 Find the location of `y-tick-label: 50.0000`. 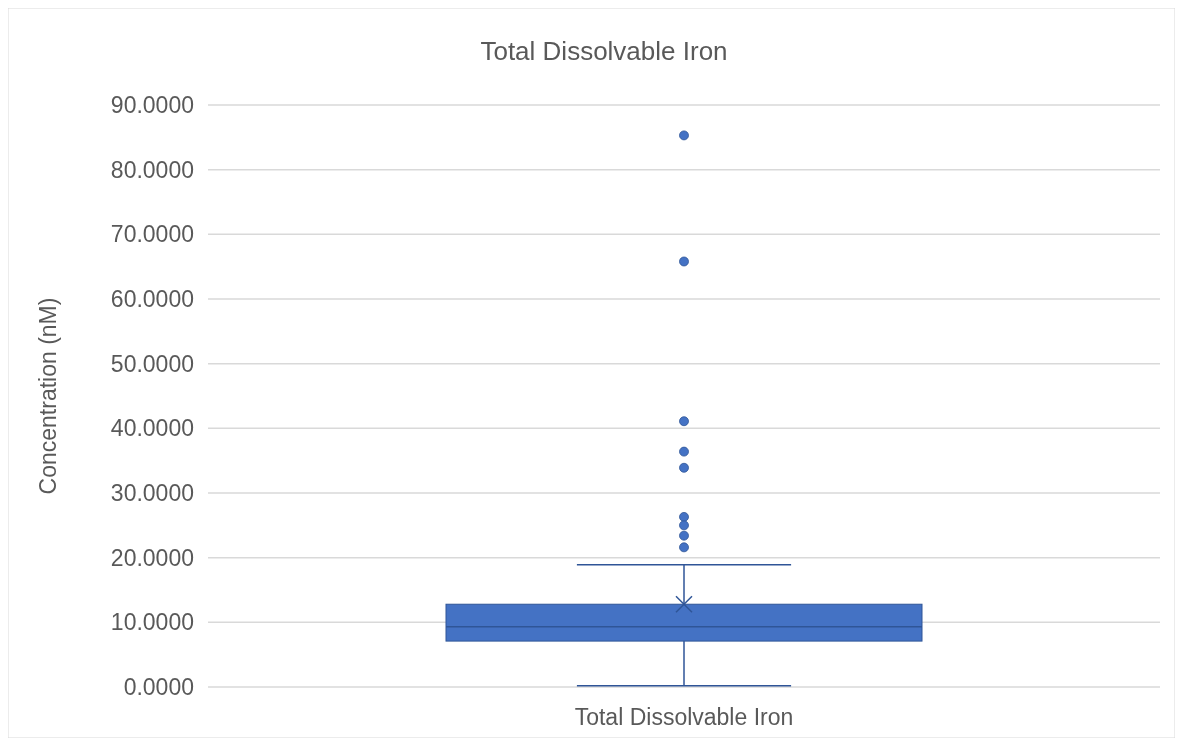

y-tick-label: 50.0000 is located at coordinates (152, 363).